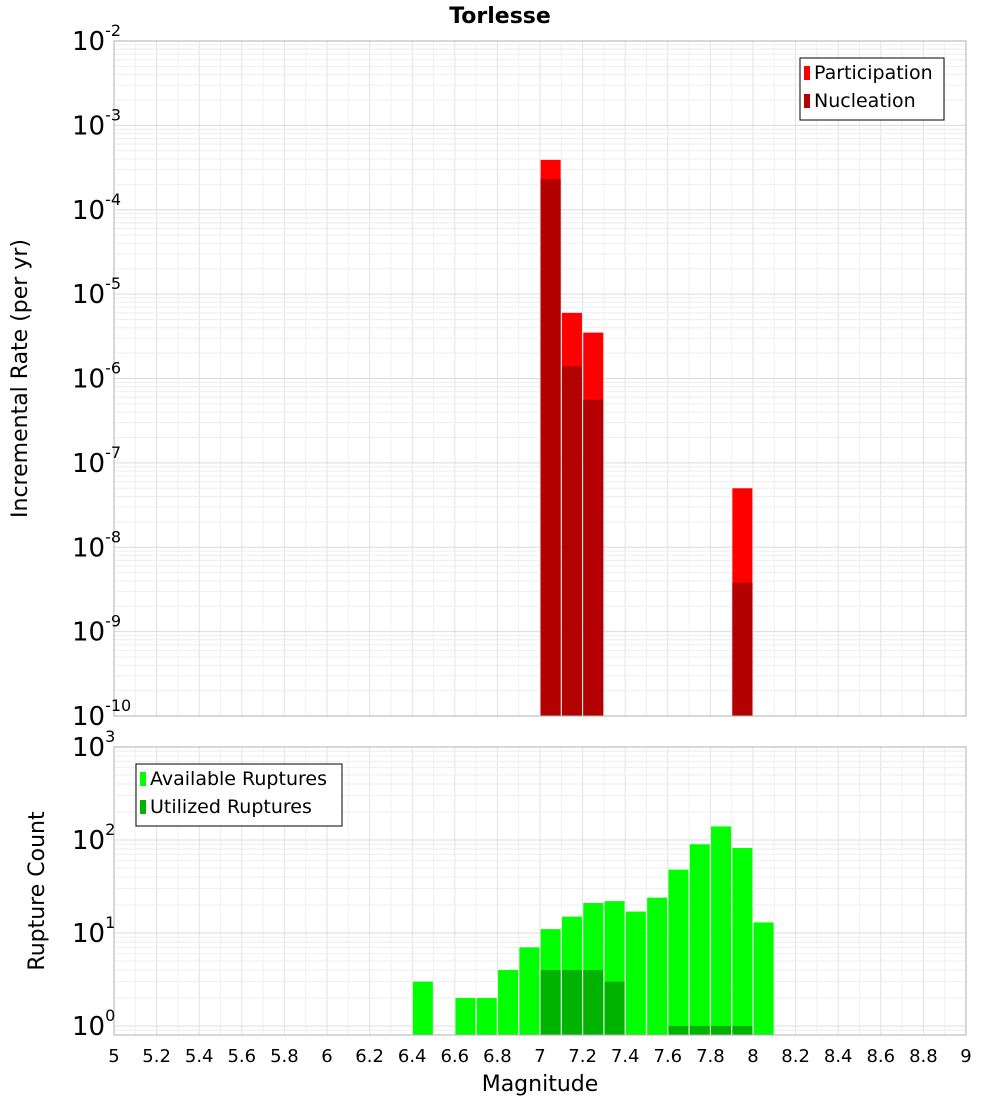 This screenshot has width=1000, height=1104. Describe the element at coordinates (326, 1056) in the screenshot. I see `x-tick-label: 6` at that location.